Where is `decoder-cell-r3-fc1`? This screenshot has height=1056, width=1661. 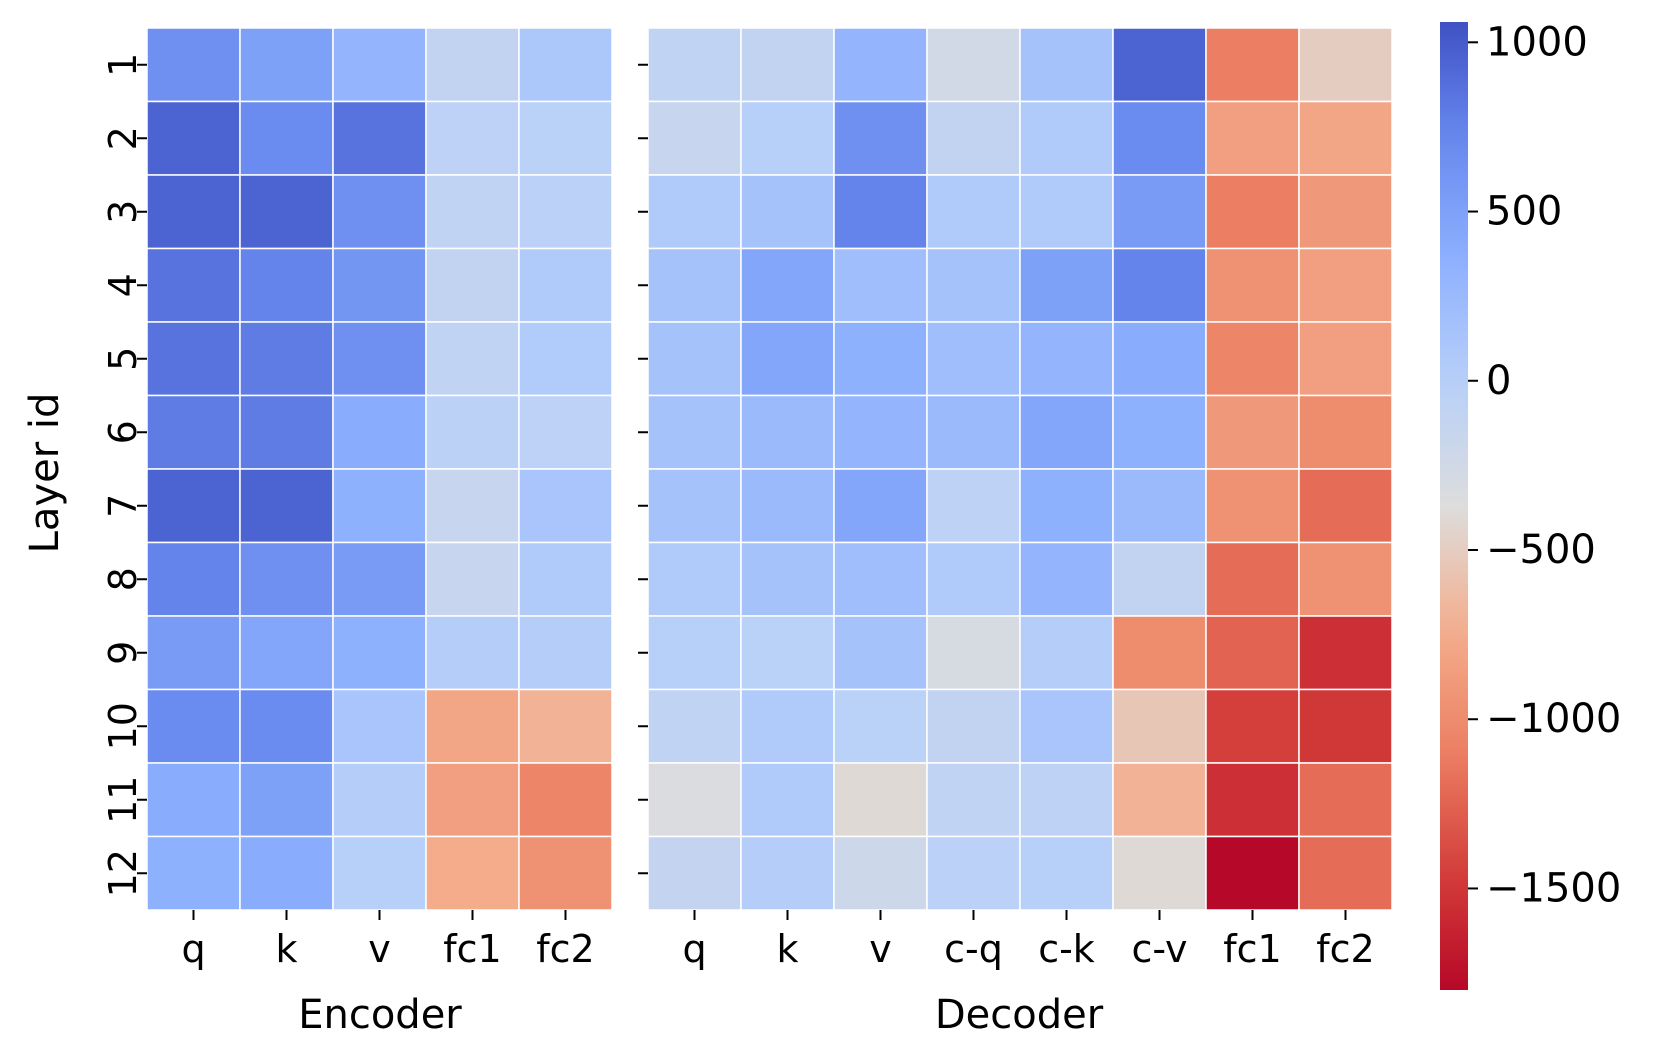 decoder-cell-r3-fc1 is located at coordinates (1252, 212).